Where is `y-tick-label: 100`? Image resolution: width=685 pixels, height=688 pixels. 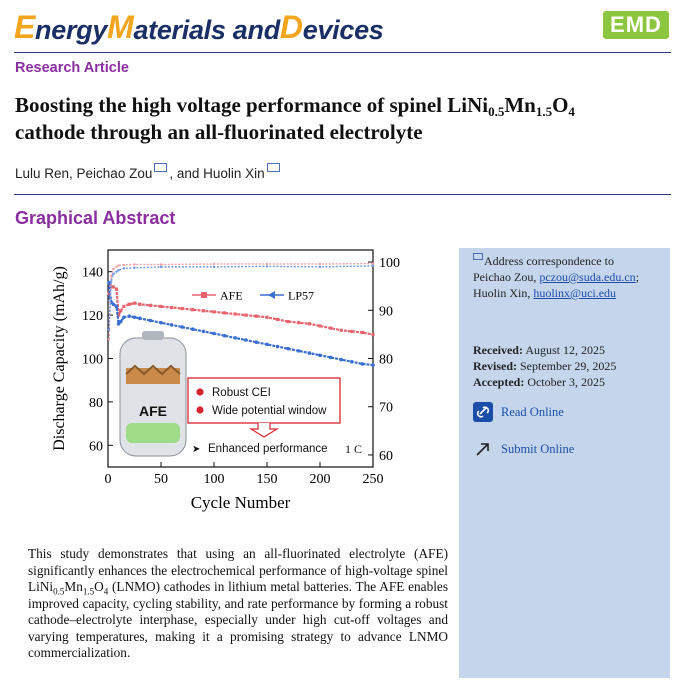
y-tick-label: 100 is located at coordinates (92, 360).